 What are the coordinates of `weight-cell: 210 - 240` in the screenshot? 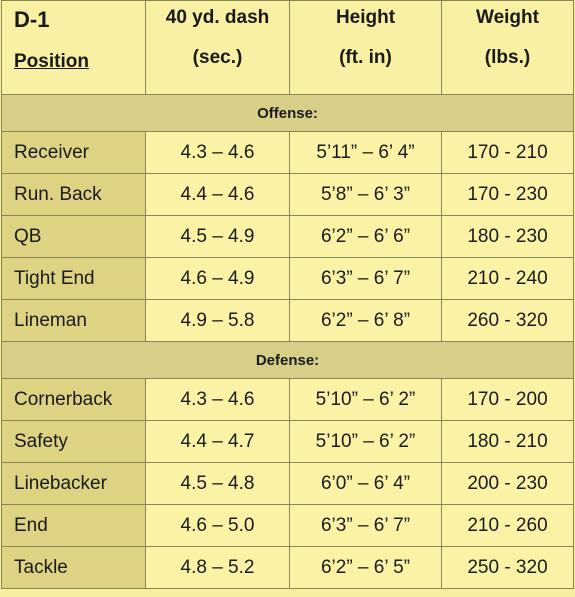 It's located at (507, 278).